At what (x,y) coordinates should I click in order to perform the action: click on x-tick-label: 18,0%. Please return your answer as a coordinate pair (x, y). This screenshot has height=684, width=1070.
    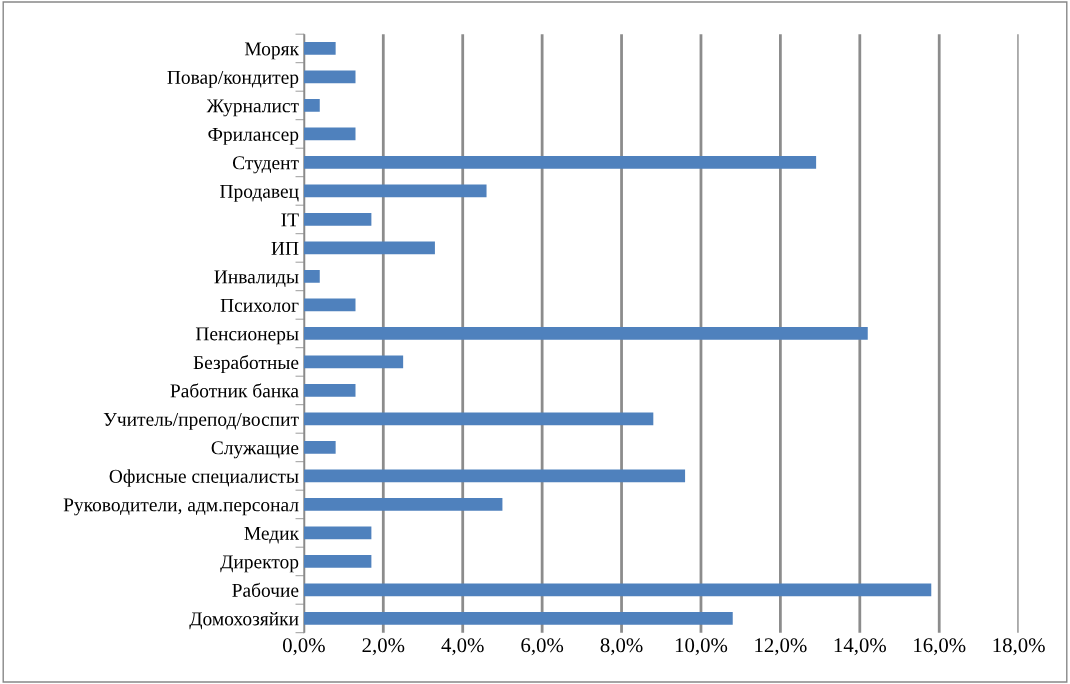
    Looking at the image, I should click on (1019, 647).